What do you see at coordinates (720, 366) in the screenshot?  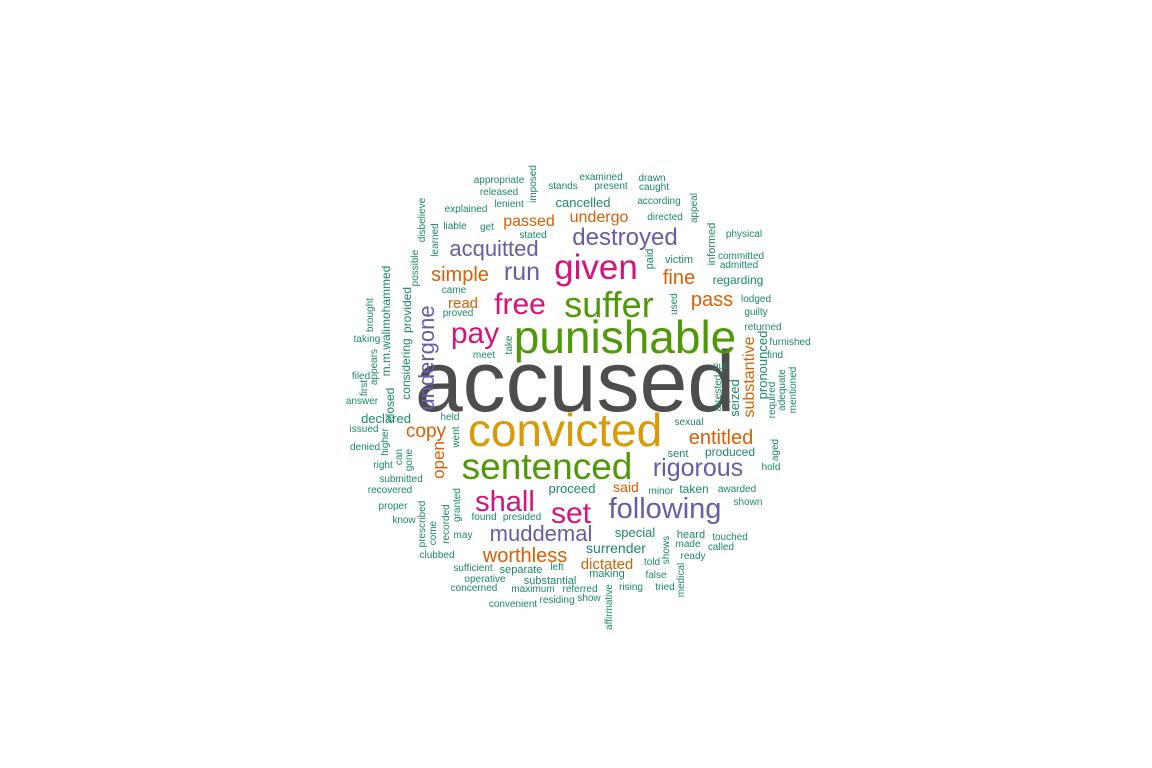 I see `cloud-word-put: put` at bounding box center [720, 366].